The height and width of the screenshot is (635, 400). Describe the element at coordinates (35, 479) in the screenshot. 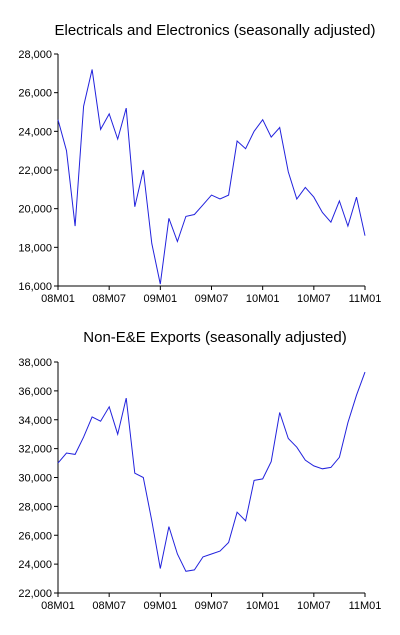

I see `y-tick-label: 30,000` at that location.